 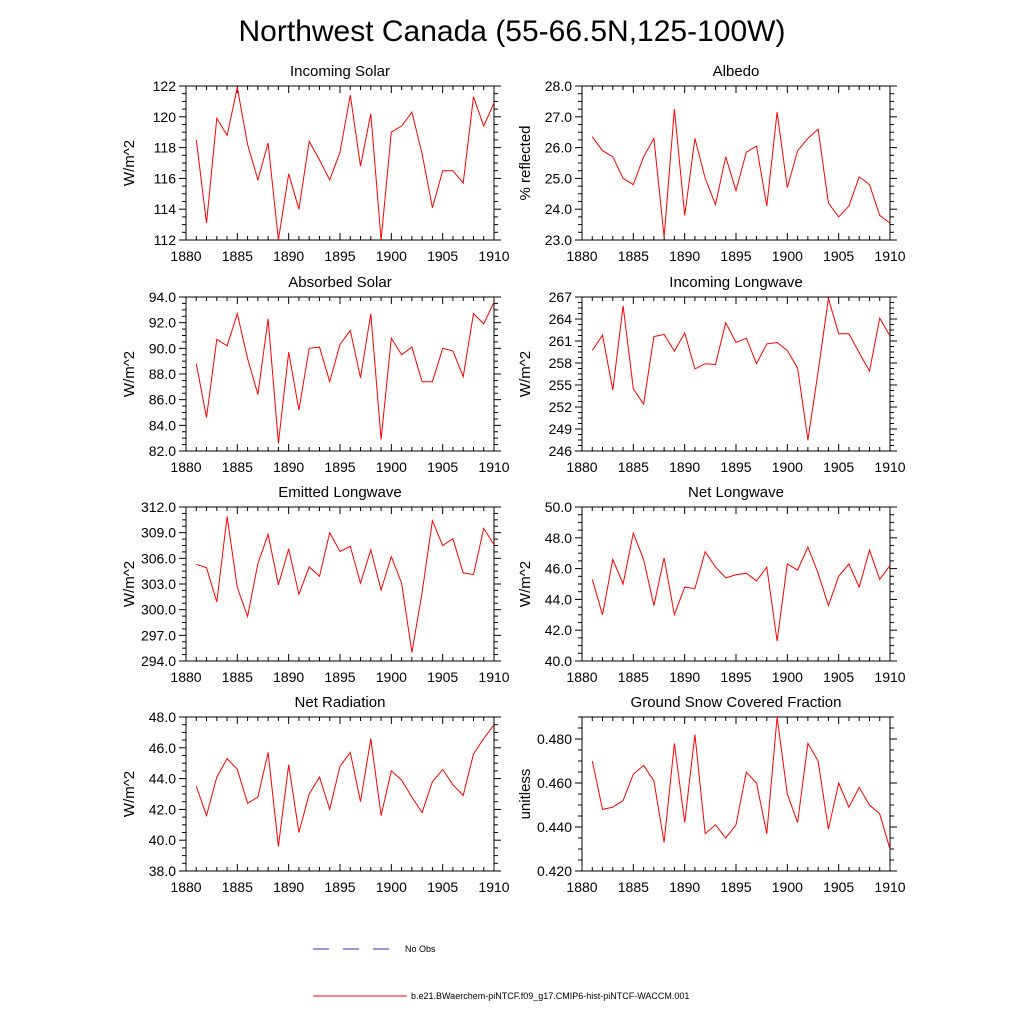 I want to click on y-tick-label: 48.0, so click(x=558, y=538).